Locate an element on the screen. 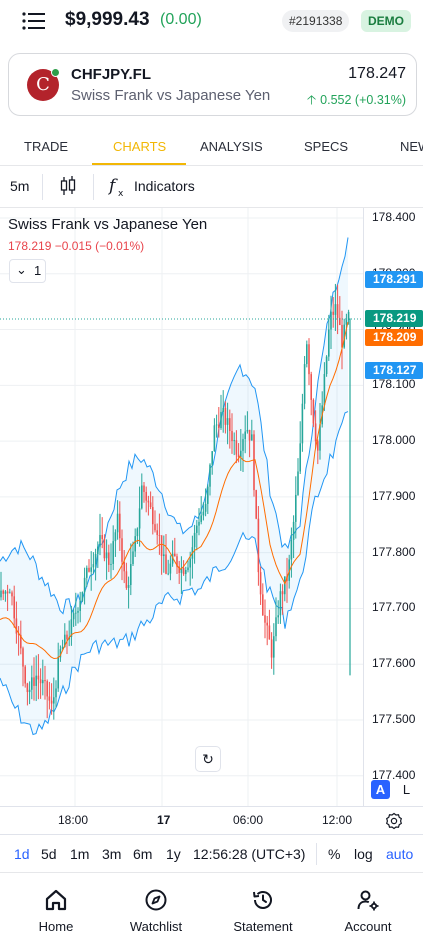 This screenshot has height=944, width=423. tab-specs: SPECS is located at coordinates (326, 146).